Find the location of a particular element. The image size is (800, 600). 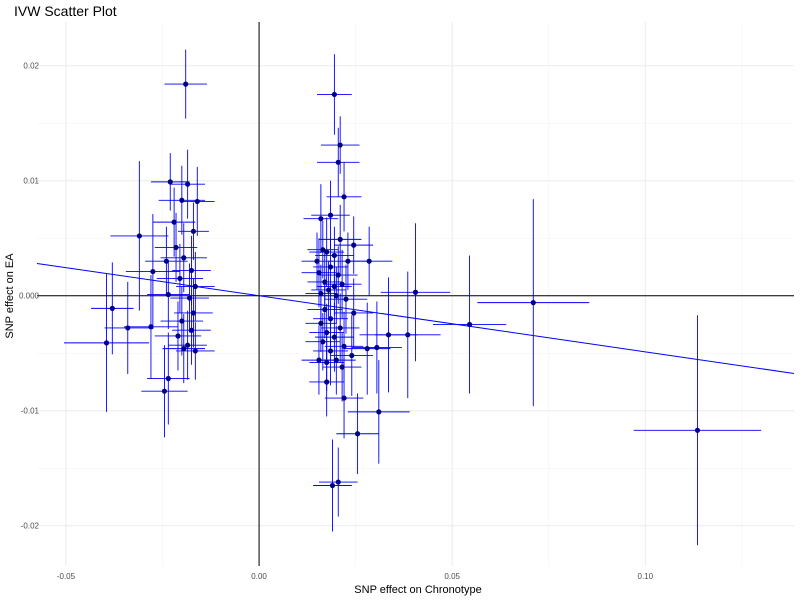

y-tick-label: 0.000 is located at coordinates (29, 296).